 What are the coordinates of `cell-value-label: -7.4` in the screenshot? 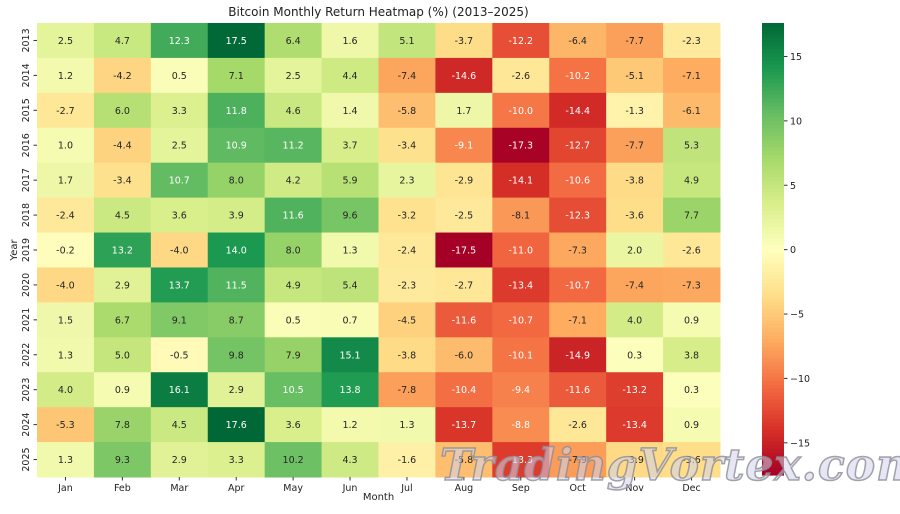 It's located at (407, 76).